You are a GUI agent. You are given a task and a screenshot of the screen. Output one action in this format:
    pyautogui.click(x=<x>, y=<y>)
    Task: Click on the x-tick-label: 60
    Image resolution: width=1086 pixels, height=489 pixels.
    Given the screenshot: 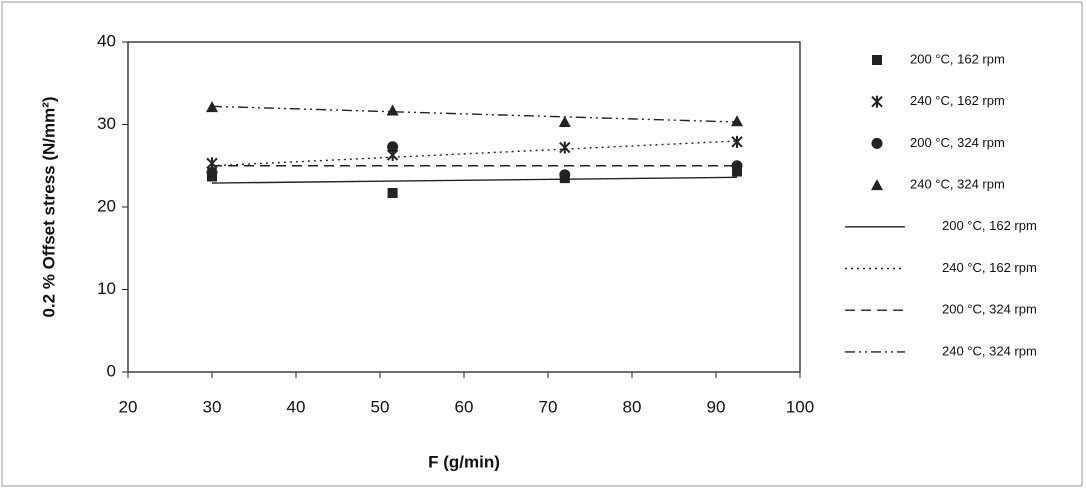 What is the action you would take?
    pyautogui.click(x=464, y=406)
    